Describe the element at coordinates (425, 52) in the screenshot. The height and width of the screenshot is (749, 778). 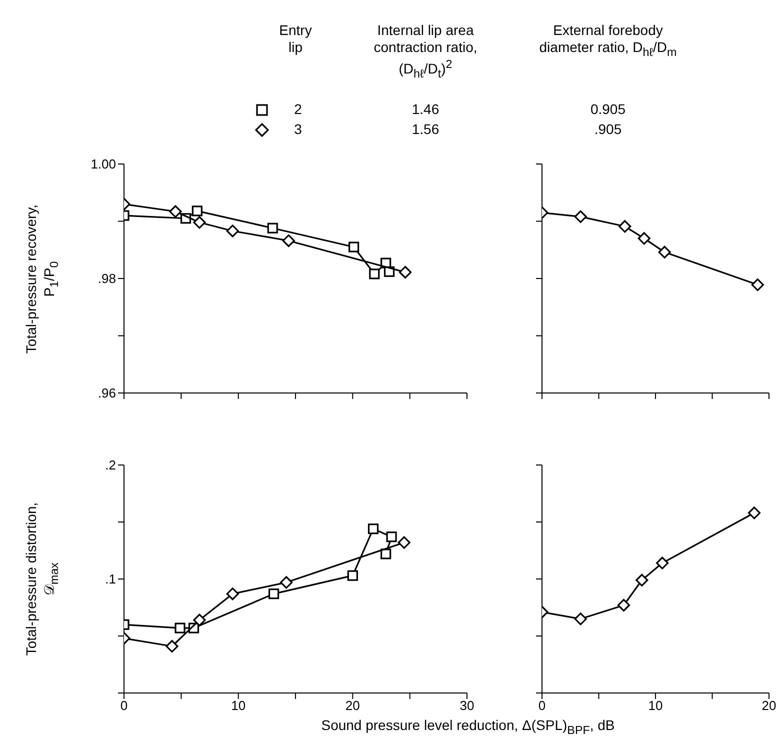
I see `text: Internal lip area contraction ratio, (D$_{hℓ}$/D$_{t}$)$^{2}$` at that location.